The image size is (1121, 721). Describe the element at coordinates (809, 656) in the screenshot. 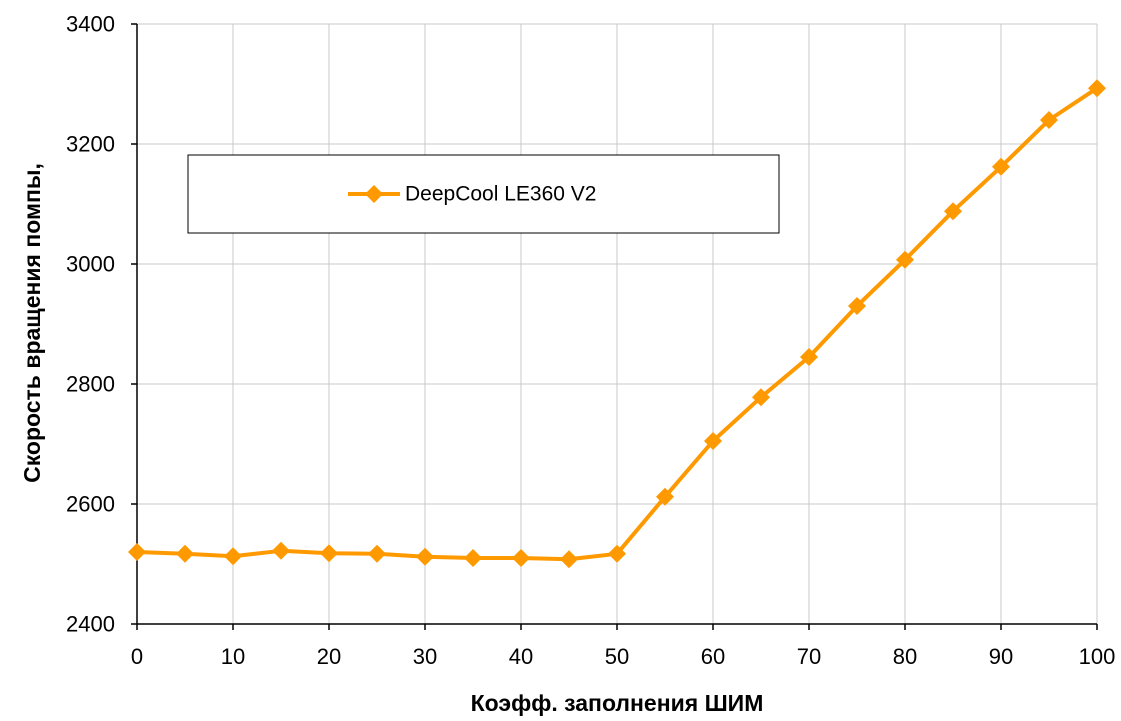

I see `x-tick-label: 70` at that location.